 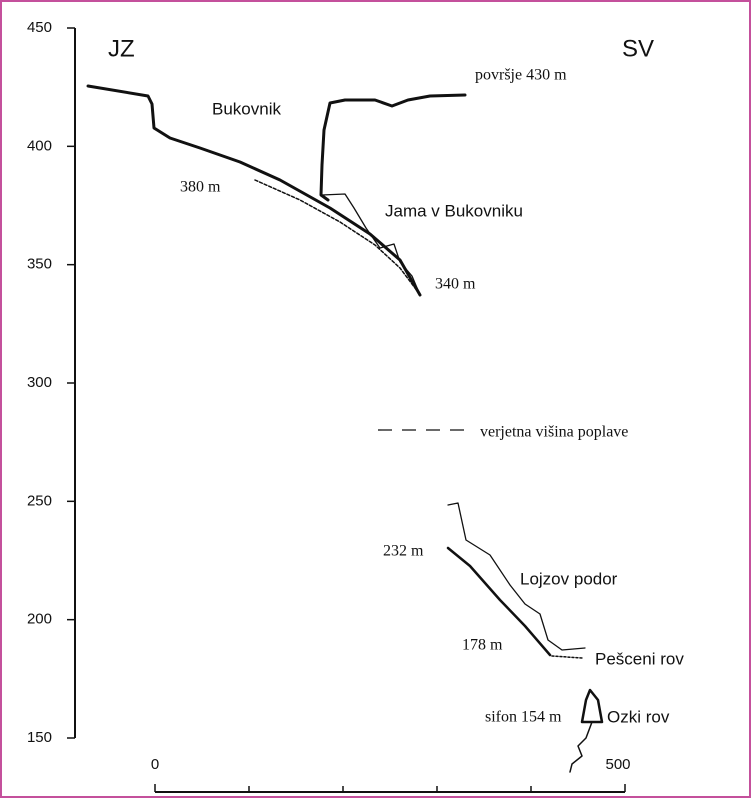 What do you see at coordinates (554, 432) in the screenshot?
I see `label: verjetna višina poplave` at bounding box center [554, 432].